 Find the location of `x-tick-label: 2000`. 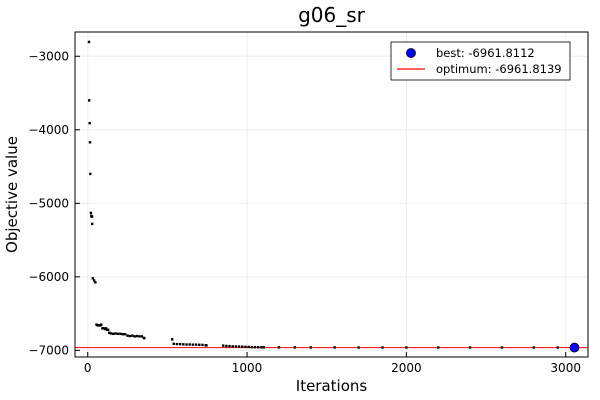

x-tick-label: 2000 is located at coordinates (406, 368).